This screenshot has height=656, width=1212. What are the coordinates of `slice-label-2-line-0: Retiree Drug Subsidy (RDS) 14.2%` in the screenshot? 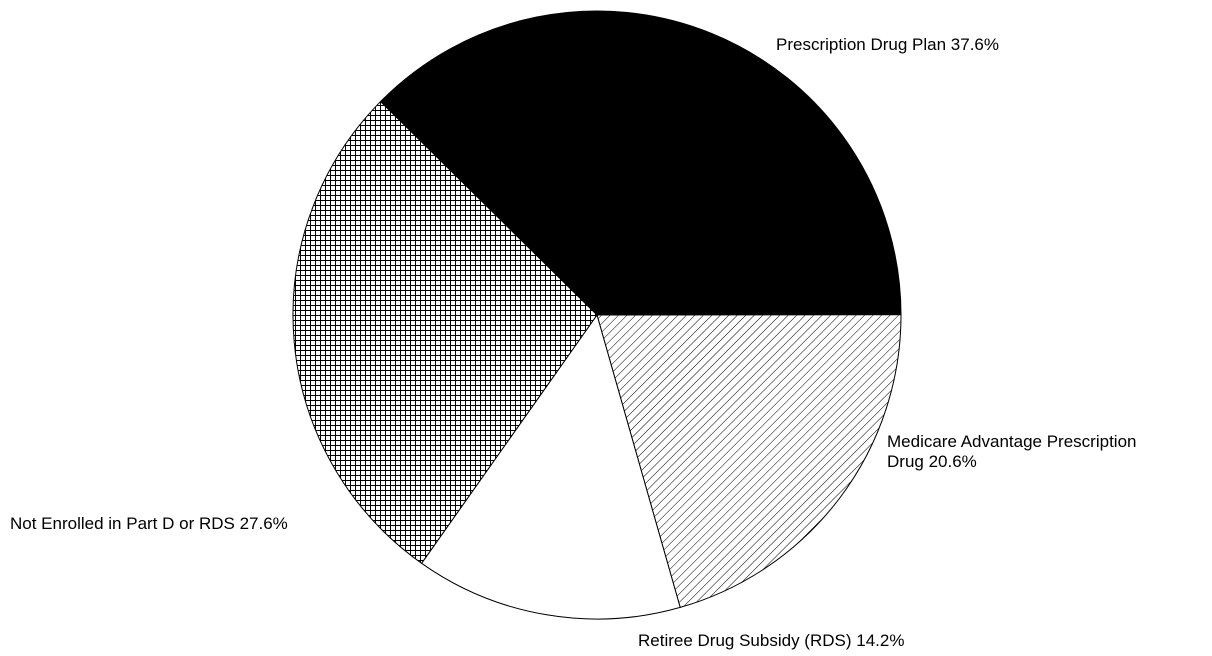 It's located at (771, 640).